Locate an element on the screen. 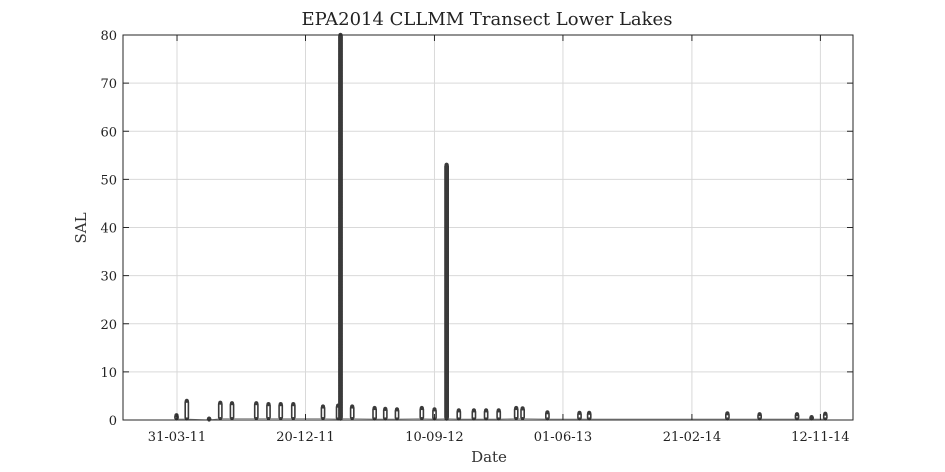 This screenshot has height=472, width=945. x-tick-label: 10-09-12 is located at coordinates (434, 437).